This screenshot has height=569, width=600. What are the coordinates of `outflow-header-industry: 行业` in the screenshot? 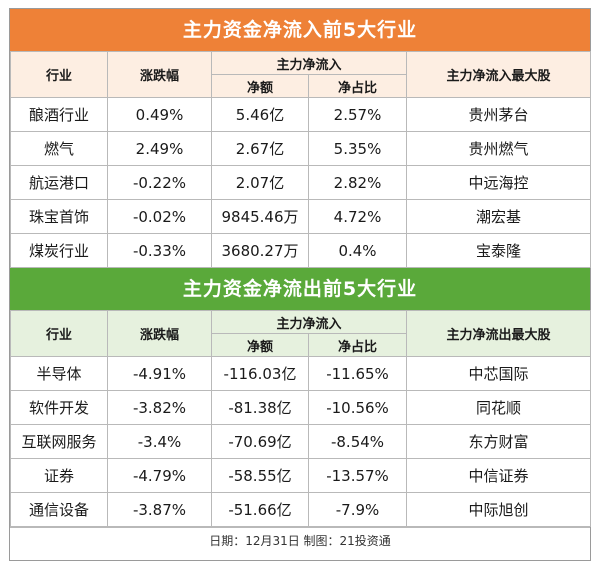 It's located at (59, 333).